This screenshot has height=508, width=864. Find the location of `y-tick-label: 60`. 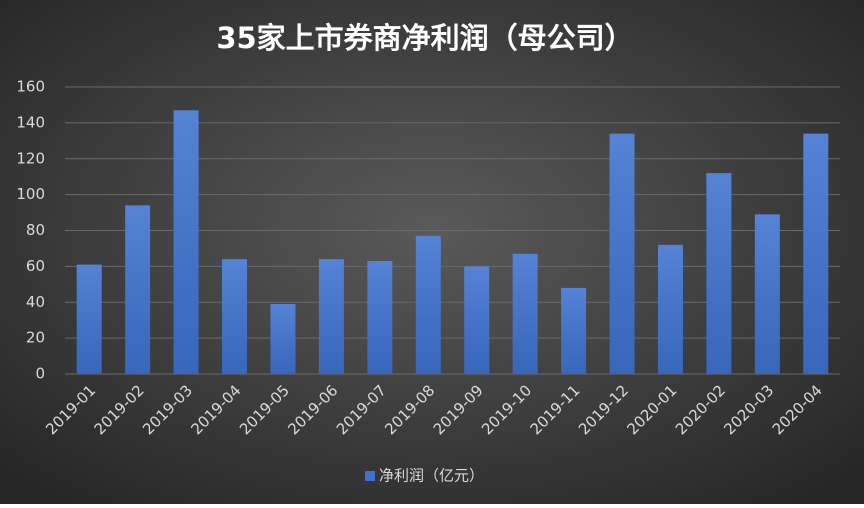

y-tick-label: 60 is located at coordinates (35, 266).